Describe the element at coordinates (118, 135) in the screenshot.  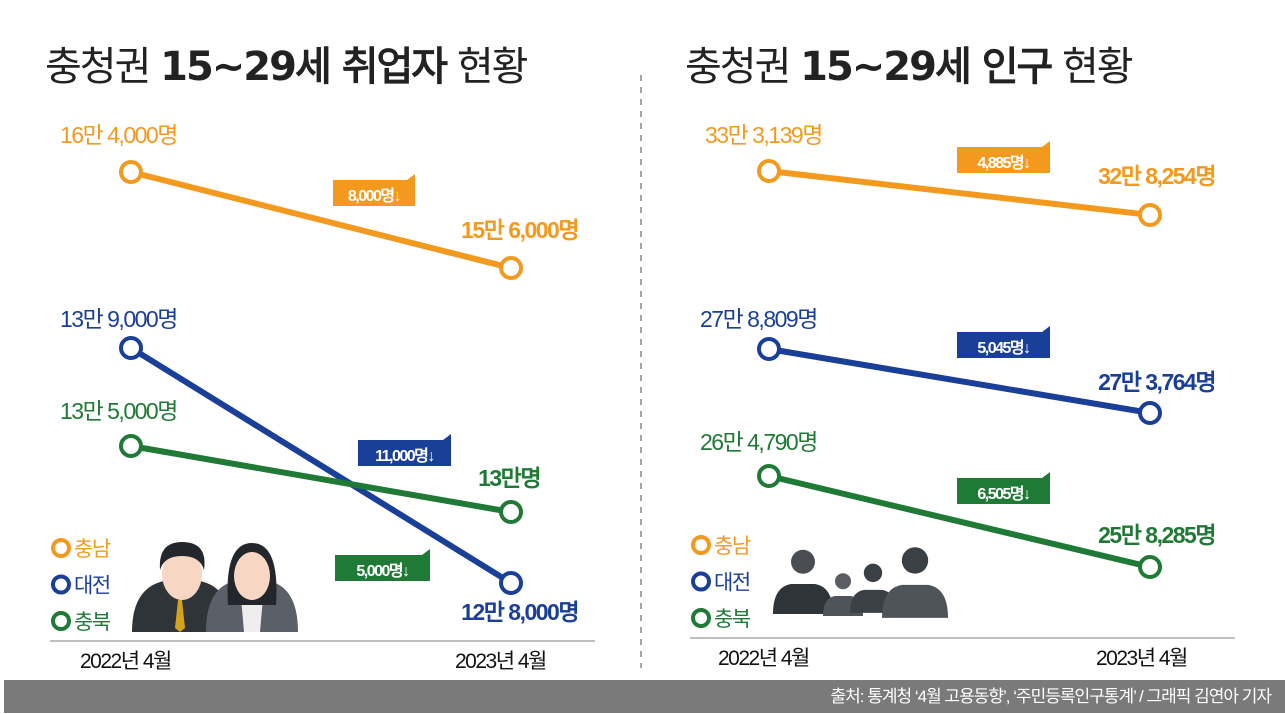
I see `value-label-chungnam-2022: 16만 4,000명` at that location.